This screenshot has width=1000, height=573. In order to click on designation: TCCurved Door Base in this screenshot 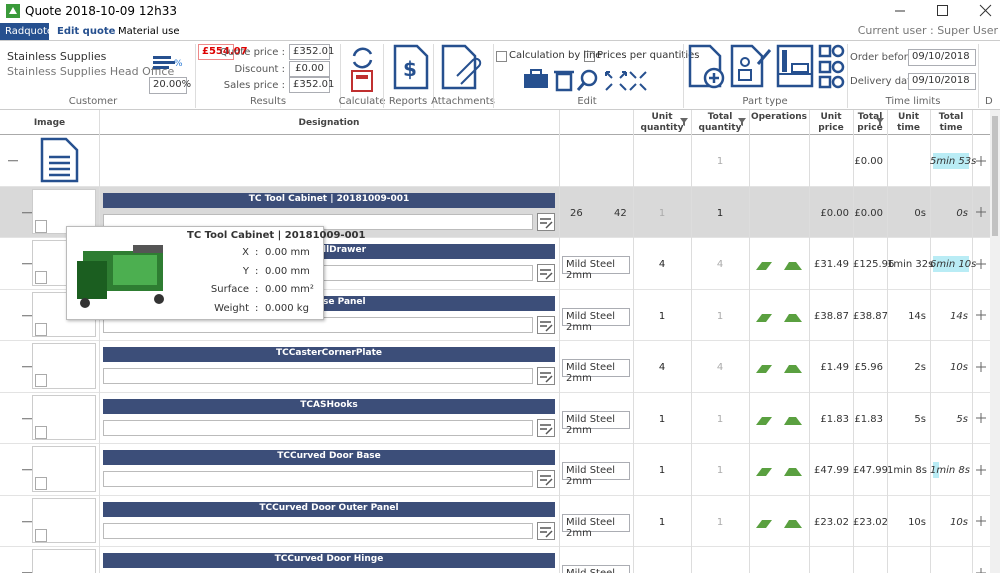, I will do `click(329, 456)`.